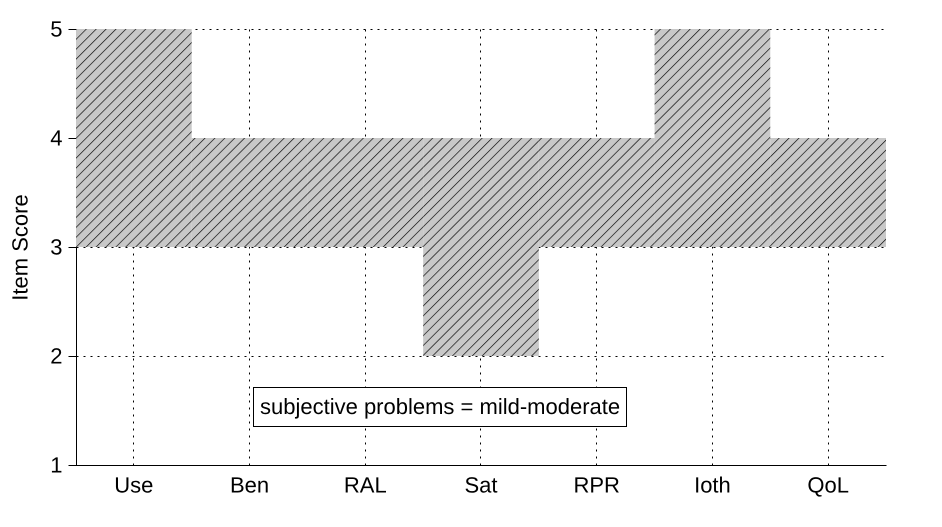 This screenshot has height=527, width=942. I want to click on x-tick-label: RAL, so click(365, 485).